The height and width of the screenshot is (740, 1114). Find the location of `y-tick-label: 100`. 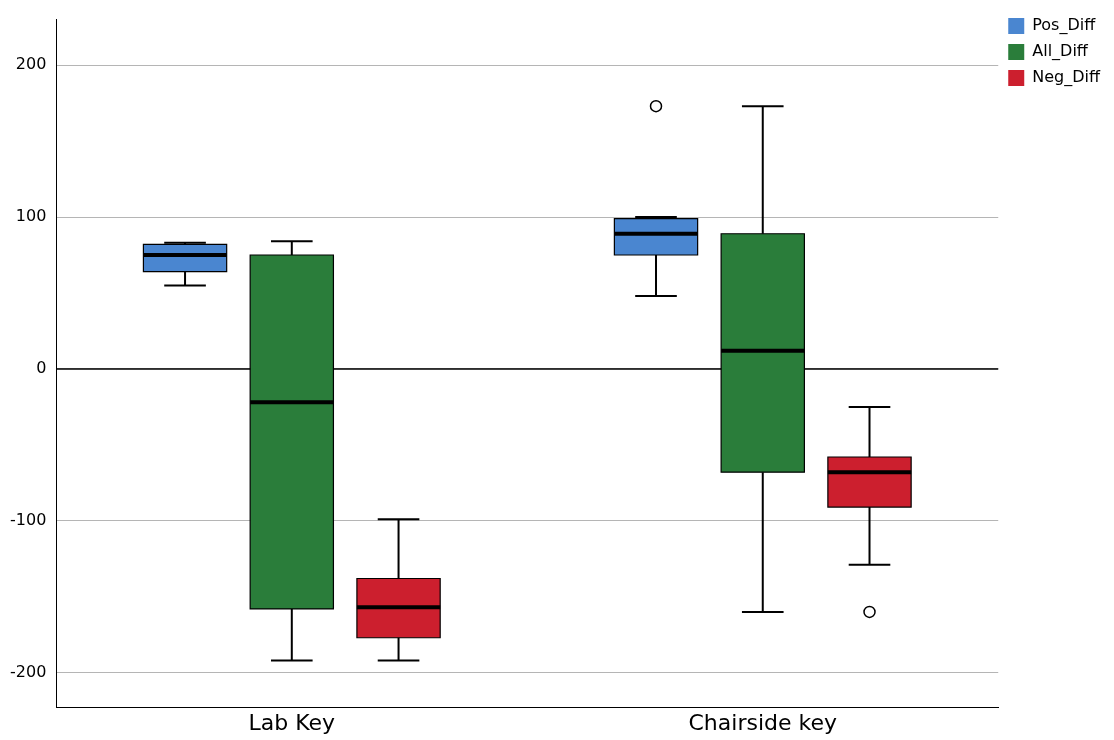

y-tick-label: 100 is located at coordinates (31, 216).